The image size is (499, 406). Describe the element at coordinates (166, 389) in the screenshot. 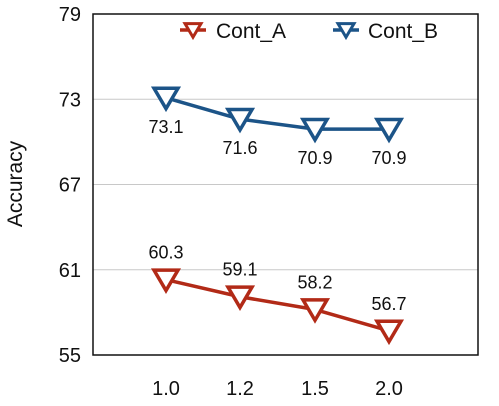

I see `x-tick-label: 1.0` at that location.